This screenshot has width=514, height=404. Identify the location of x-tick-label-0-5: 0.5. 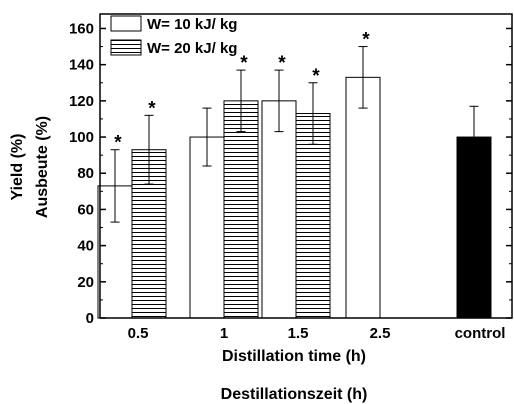
(138, 333).